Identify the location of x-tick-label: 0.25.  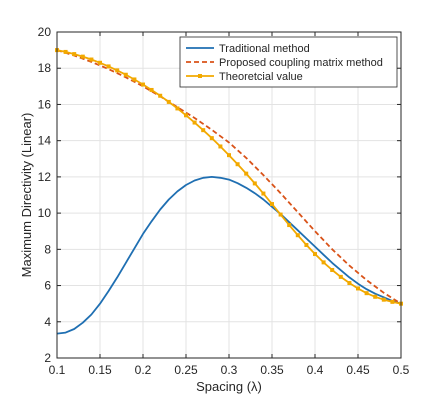
(186, 370).